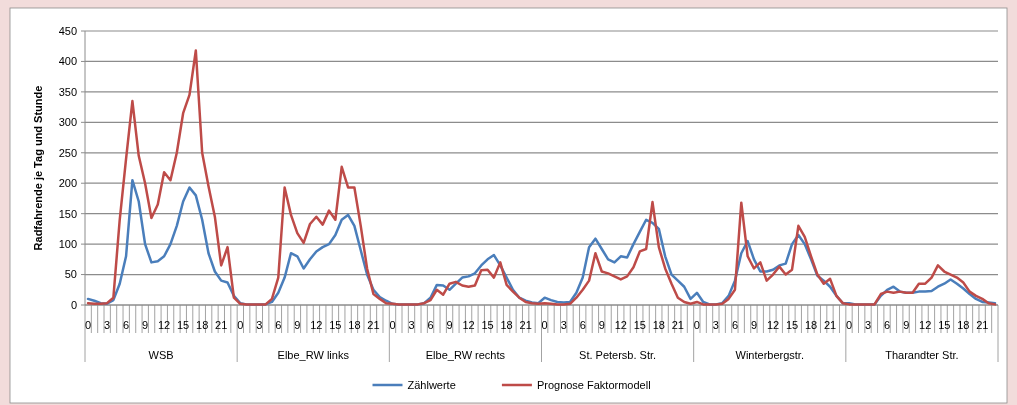 Image resolution: width=1017 pixels, height=405 pixels. Describe the element at coordinates (70, 274) in the screenshot. I see `y-tick-label: 50` at that location.